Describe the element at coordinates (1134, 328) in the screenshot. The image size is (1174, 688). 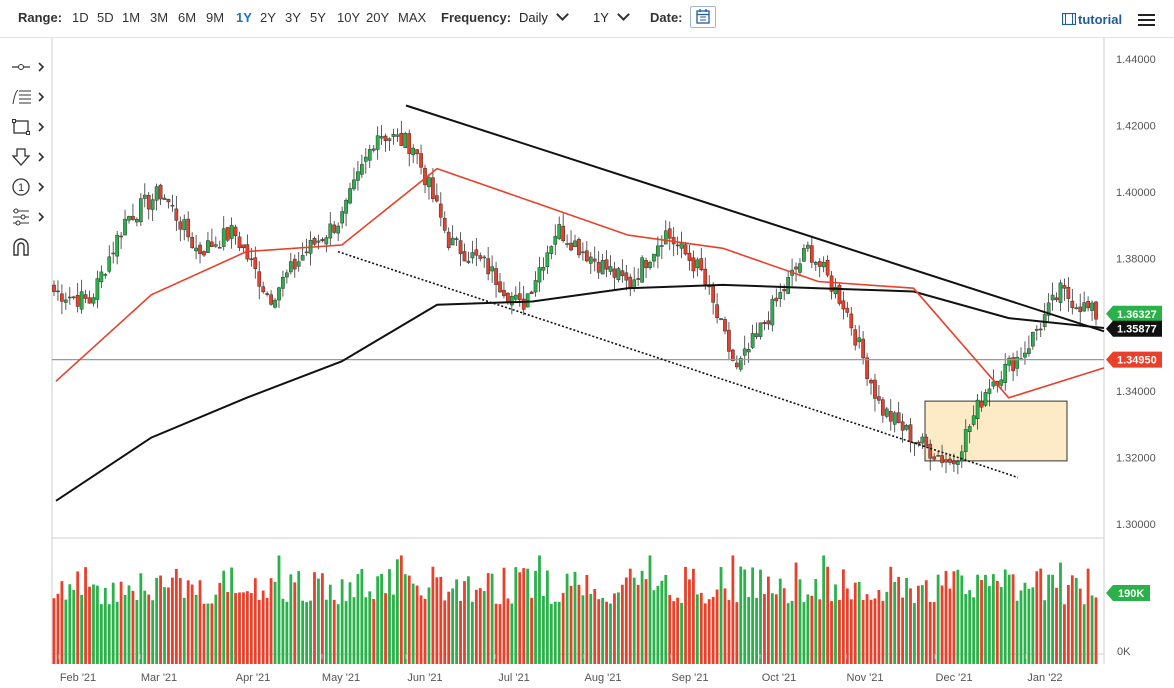
I see `price-tag` at that location.